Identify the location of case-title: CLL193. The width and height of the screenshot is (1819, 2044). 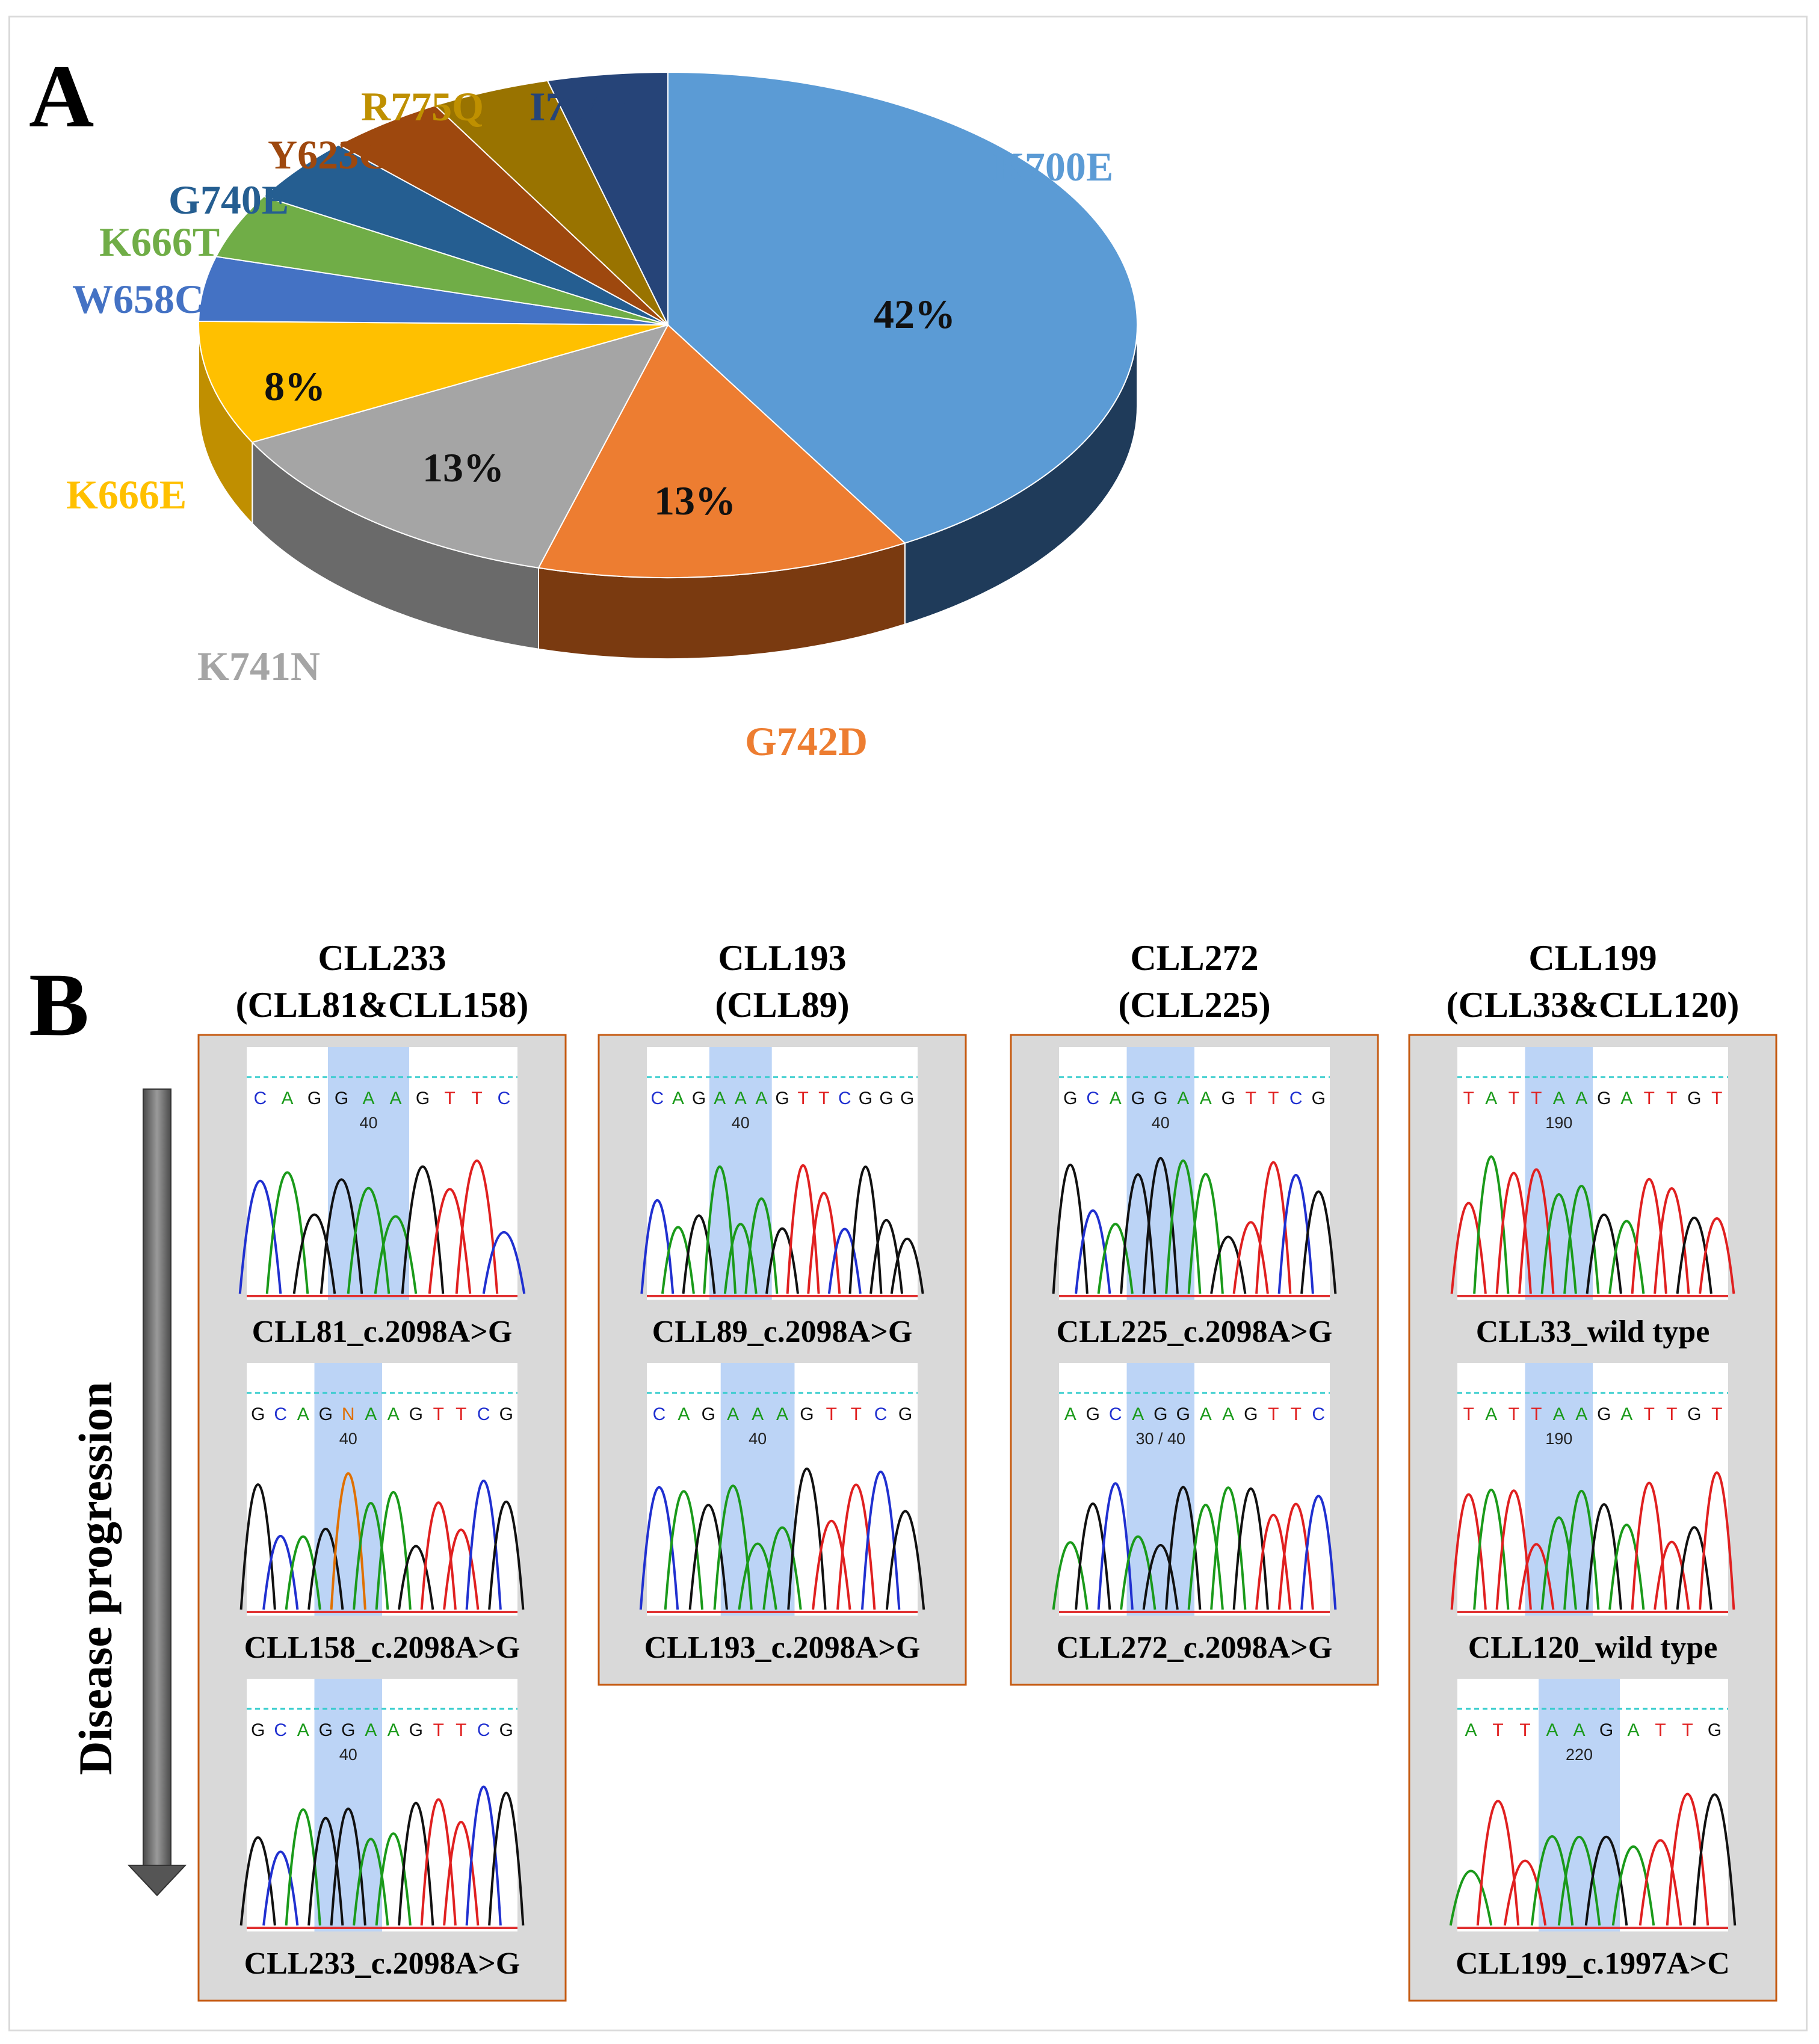
(782, 958).